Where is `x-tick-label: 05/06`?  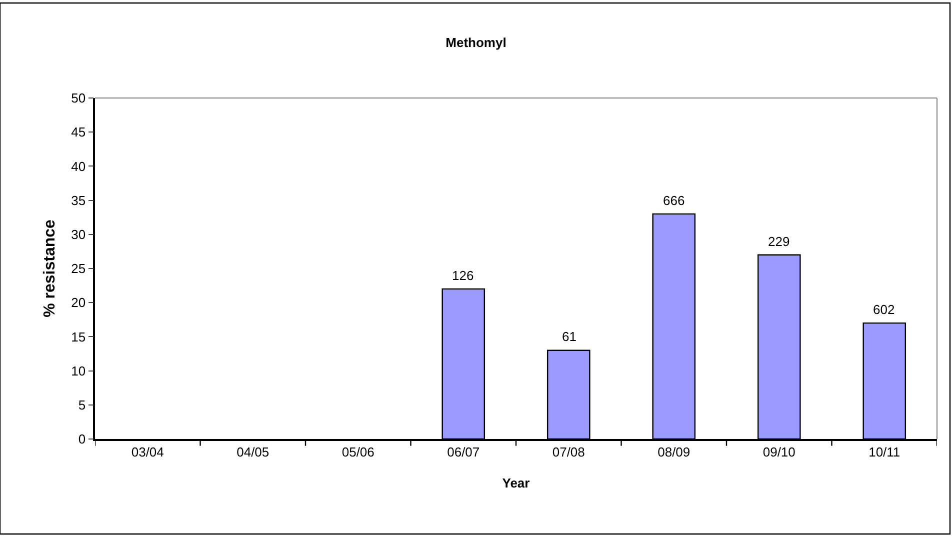 x-tick-label: 05/06 is located at coordinates (358, 452).